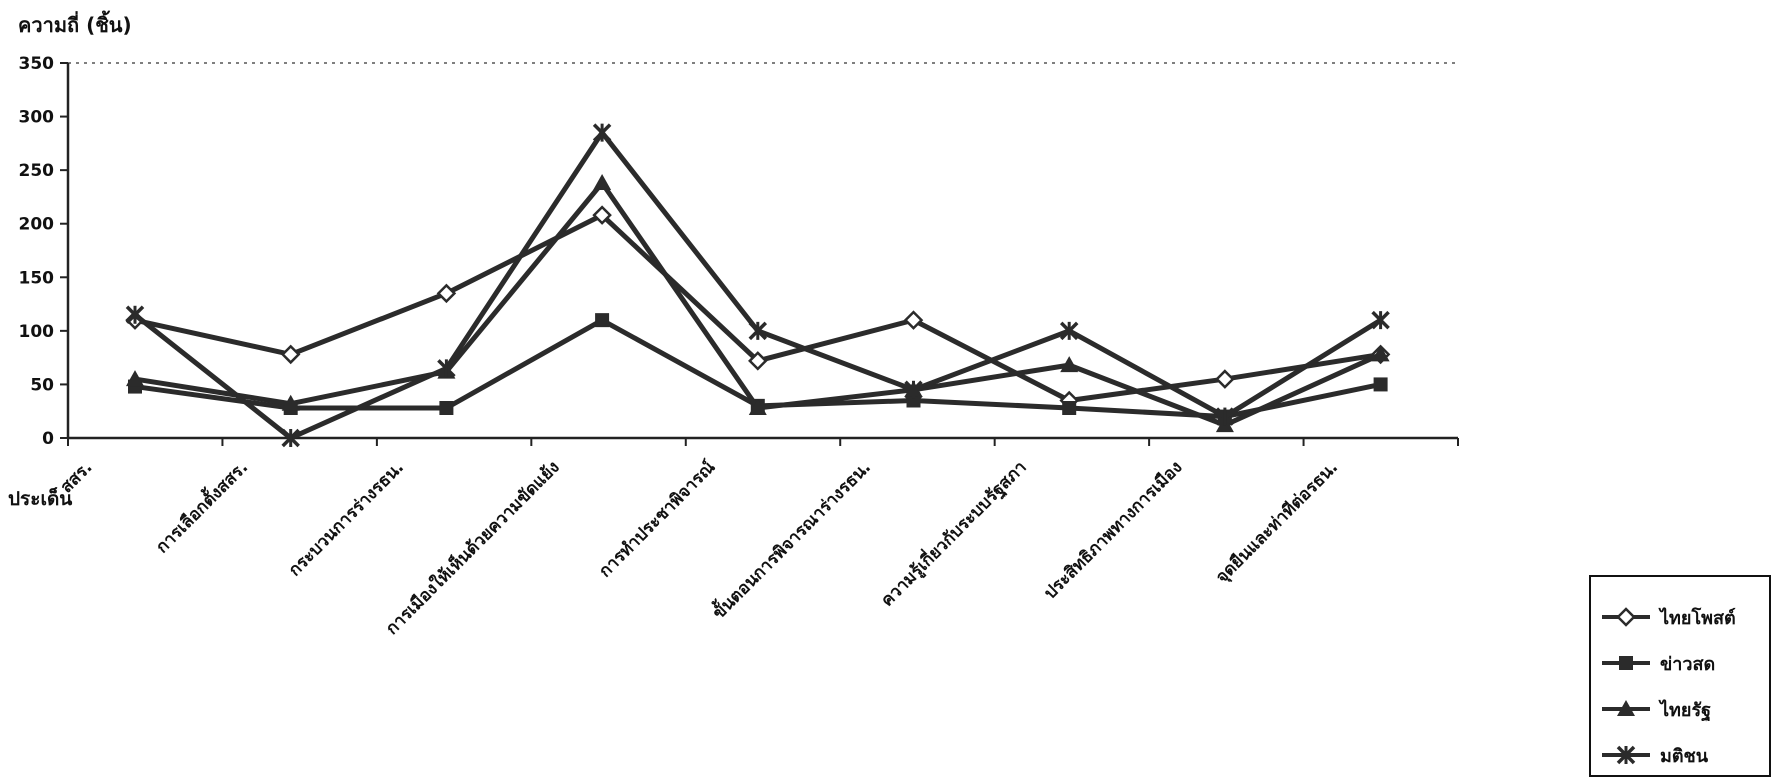 Image resolution: width=1776 pixels, height=782 pixels. I want to click on legend-label: ข่าวสด, so click(1687, 664).